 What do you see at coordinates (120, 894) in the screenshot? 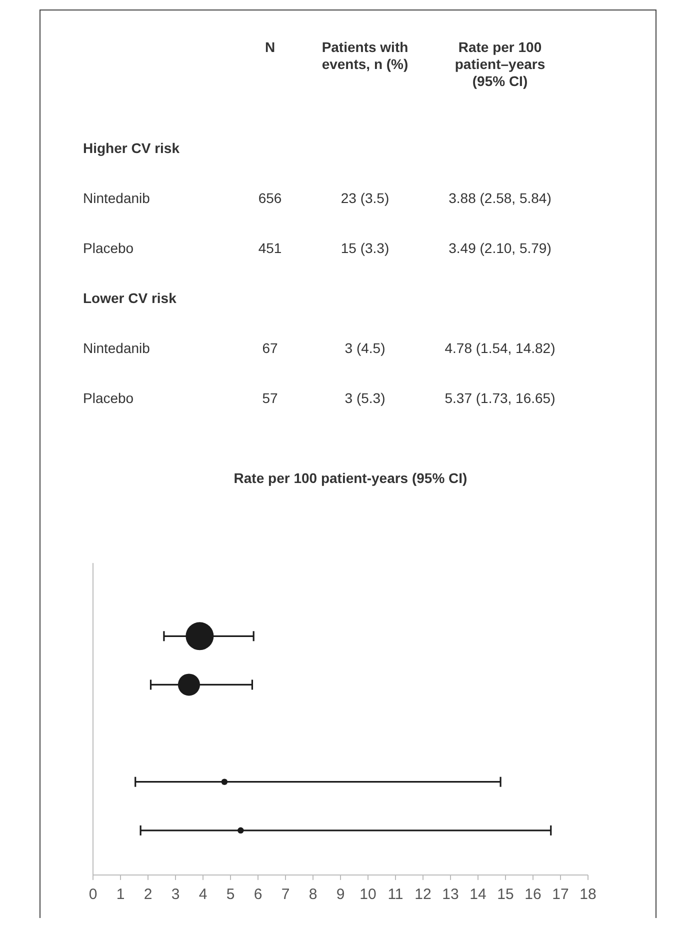
I see `x-tick-label: 1` at bounding box center [120, 894].